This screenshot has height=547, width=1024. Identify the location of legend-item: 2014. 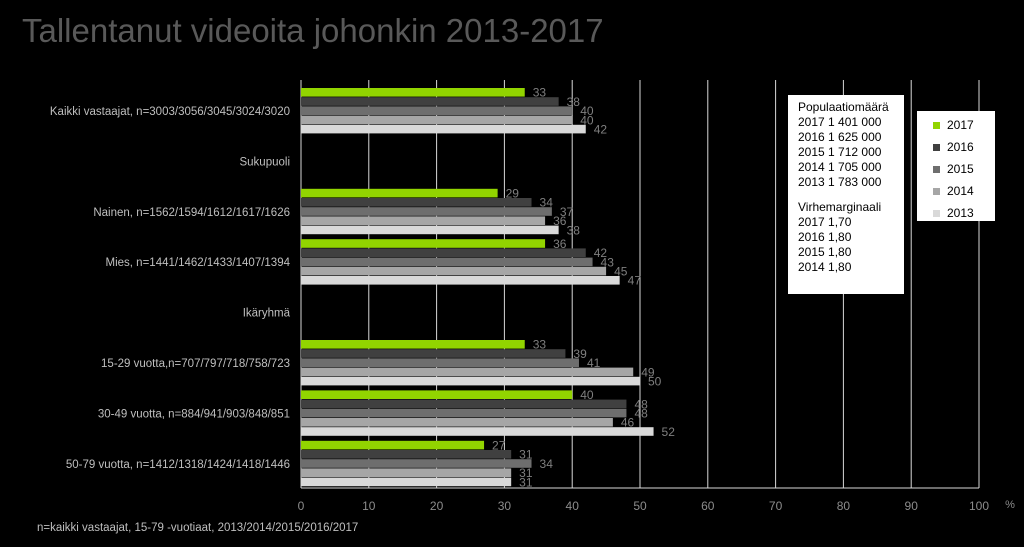
(964, 191).